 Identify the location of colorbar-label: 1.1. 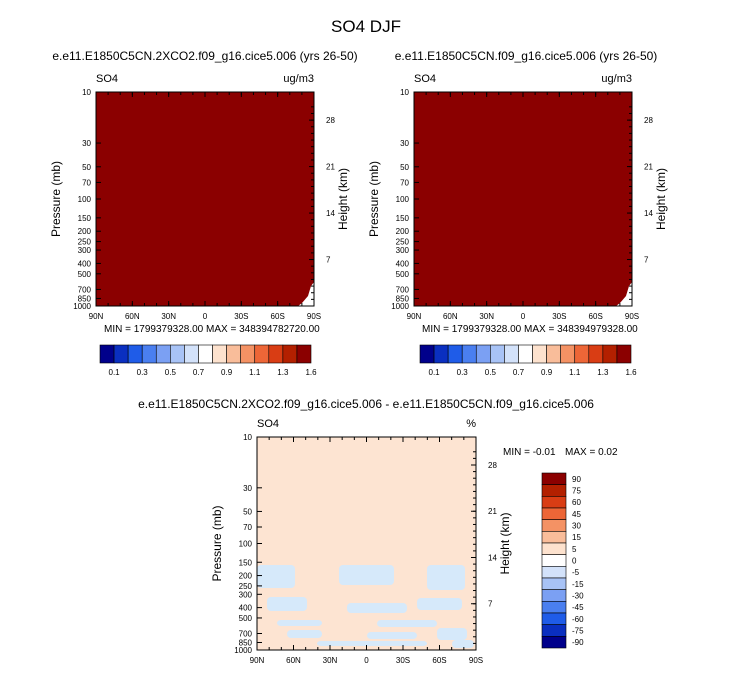
(255, 372).